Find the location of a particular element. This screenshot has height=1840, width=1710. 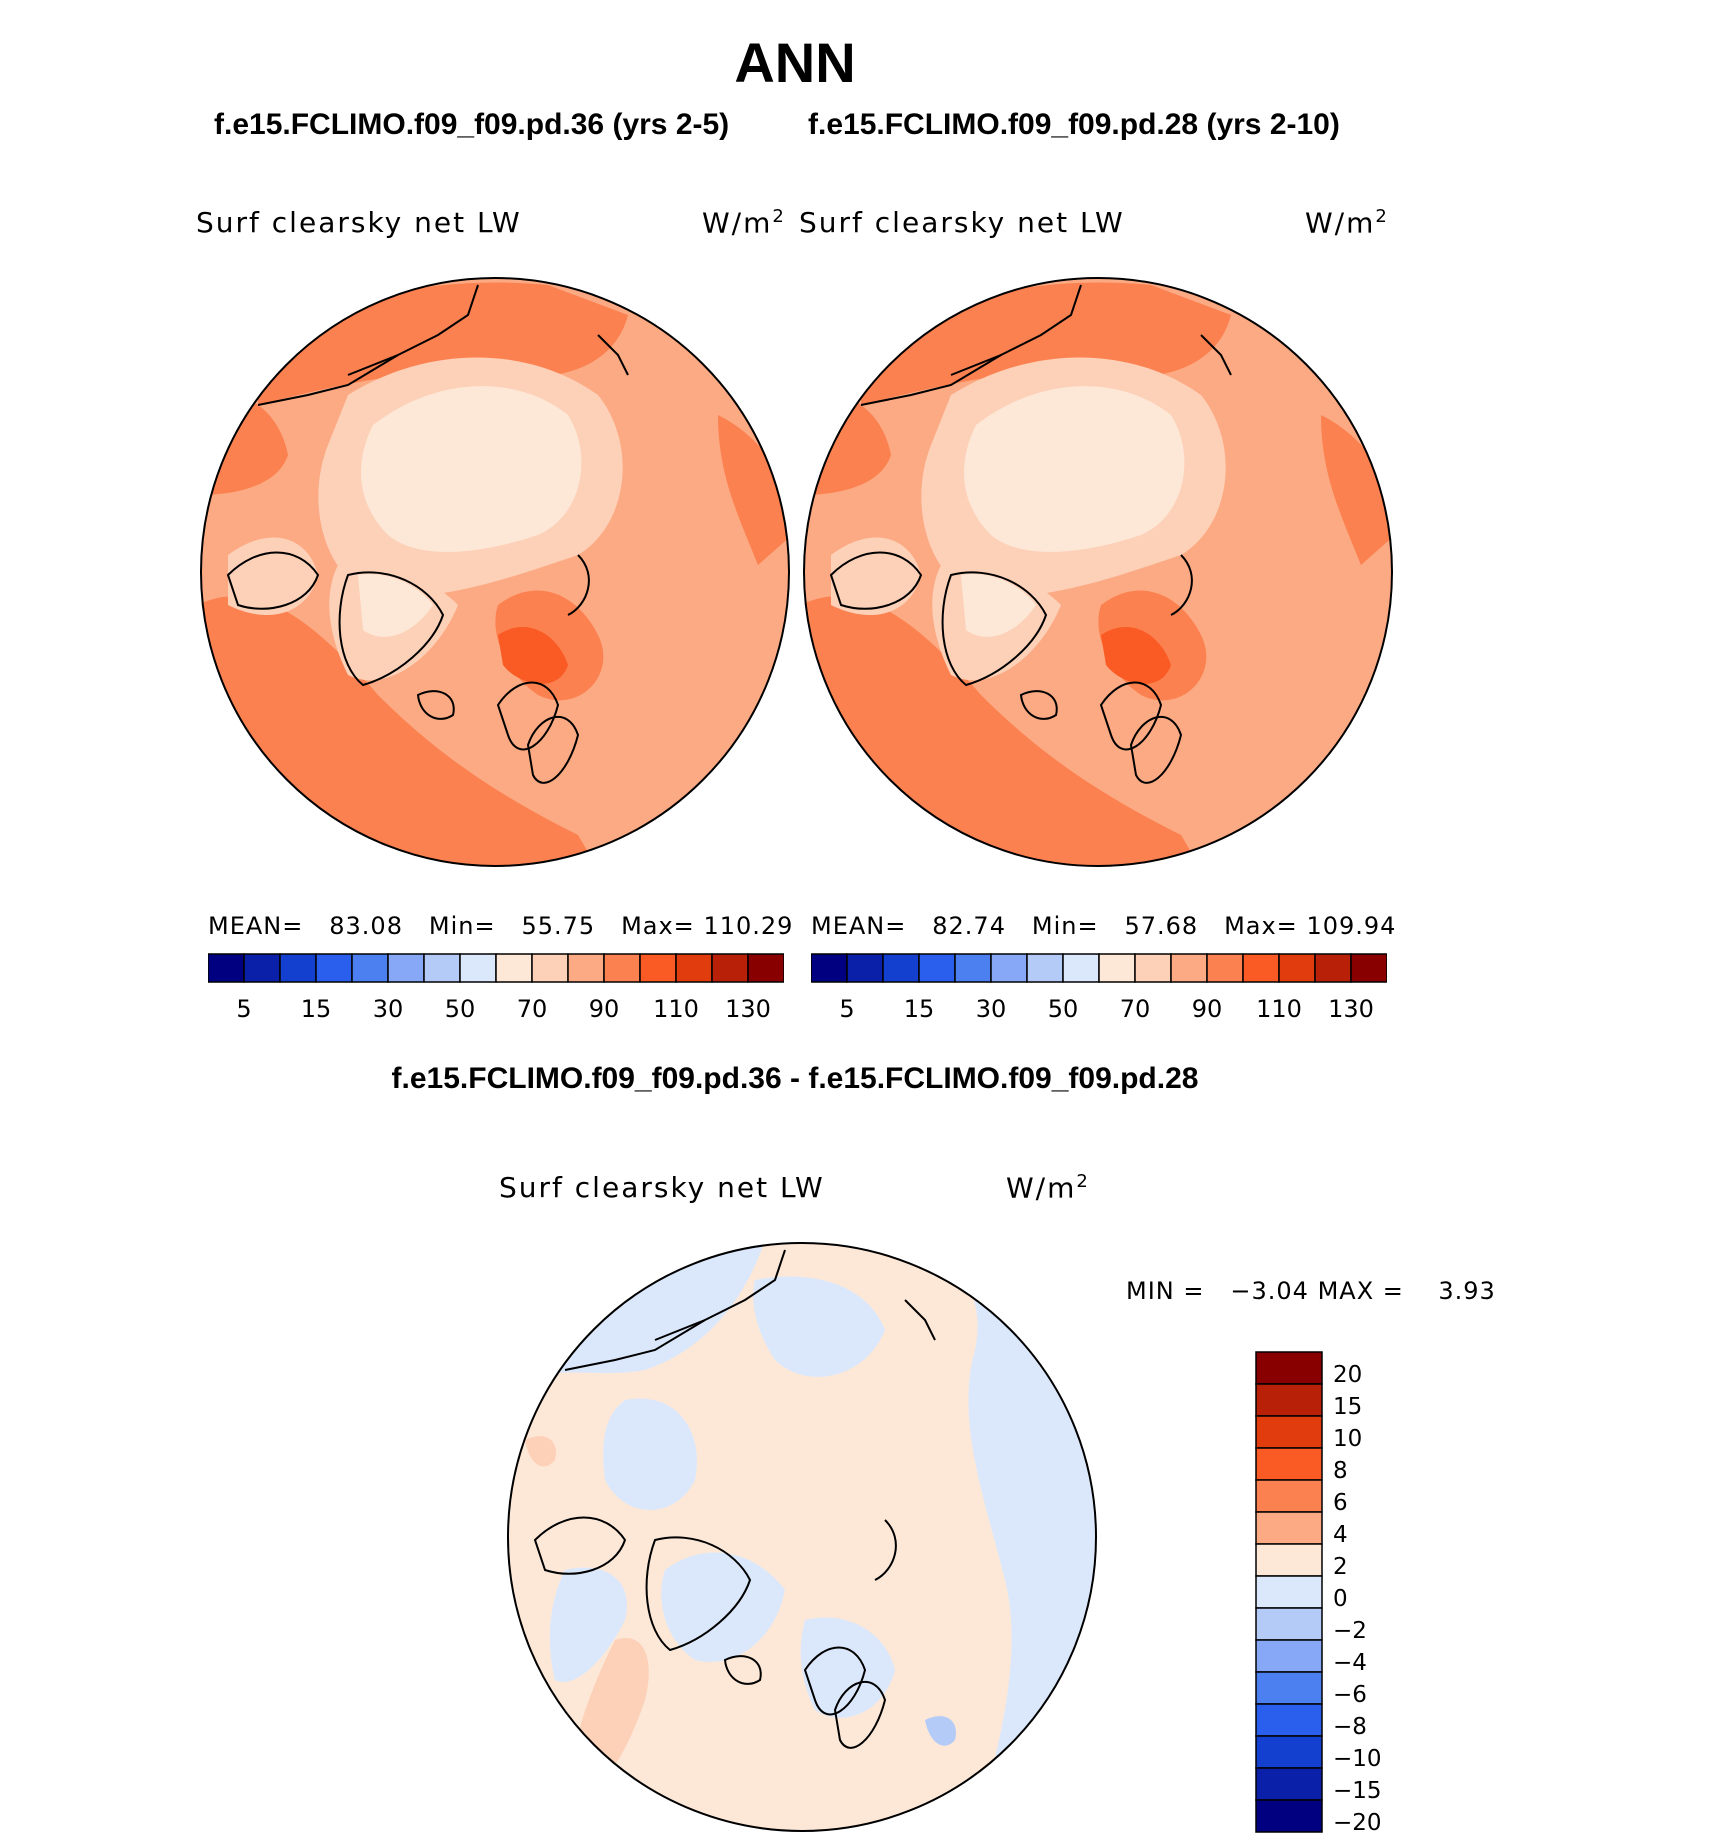

panel-right-variable: Surf clearsky net LW is located at coordinates (962, 222).